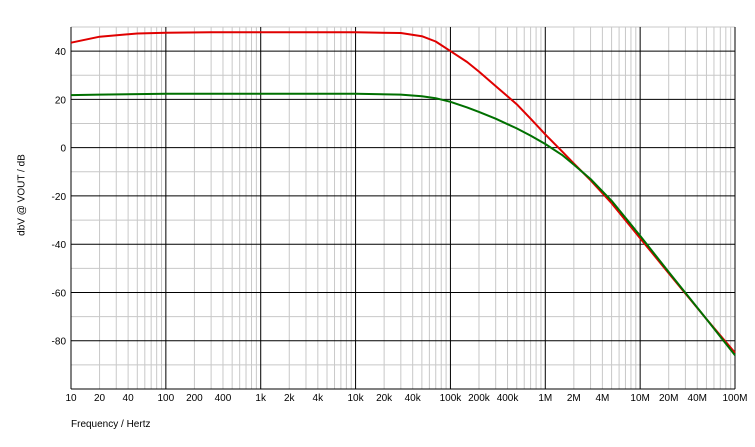  What do you see at coordinates (508, 398) in the screenshot?
I see `x-tick-label: 400k` at bounding box center [508, 398].